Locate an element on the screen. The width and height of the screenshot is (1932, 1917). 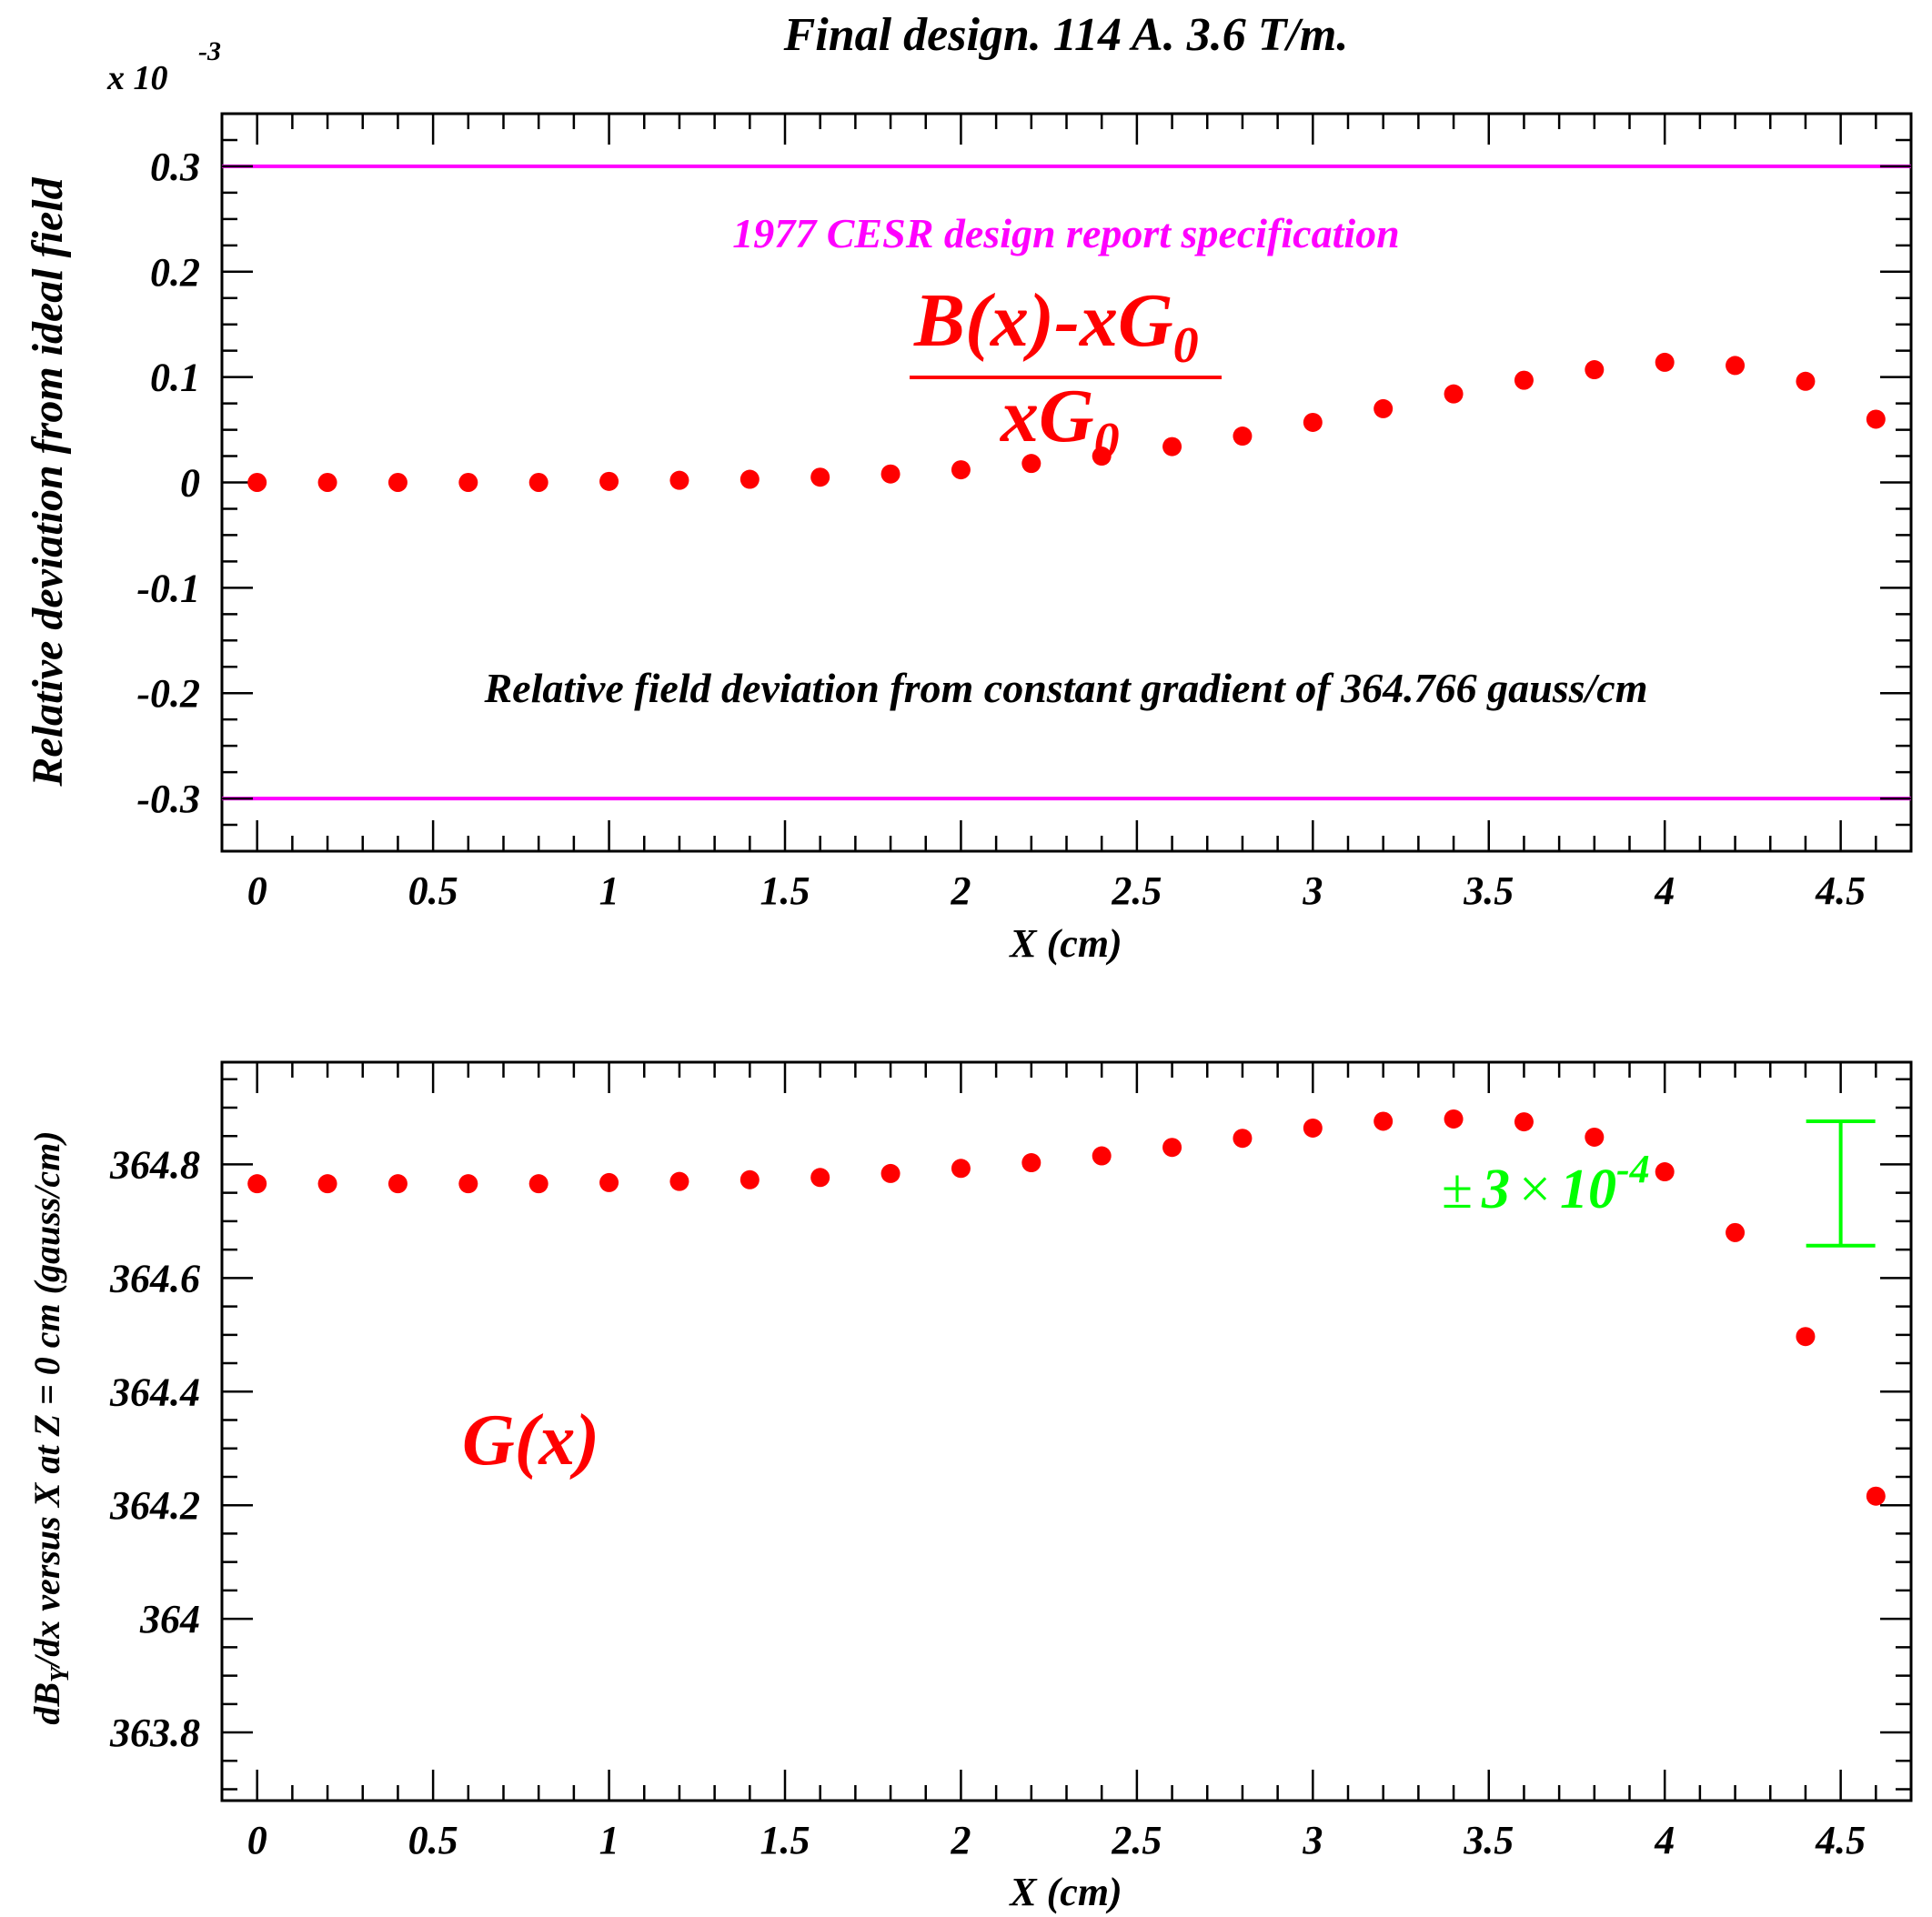
top-x-tick-label: 2.5 is located at coordinates (1136, 890).